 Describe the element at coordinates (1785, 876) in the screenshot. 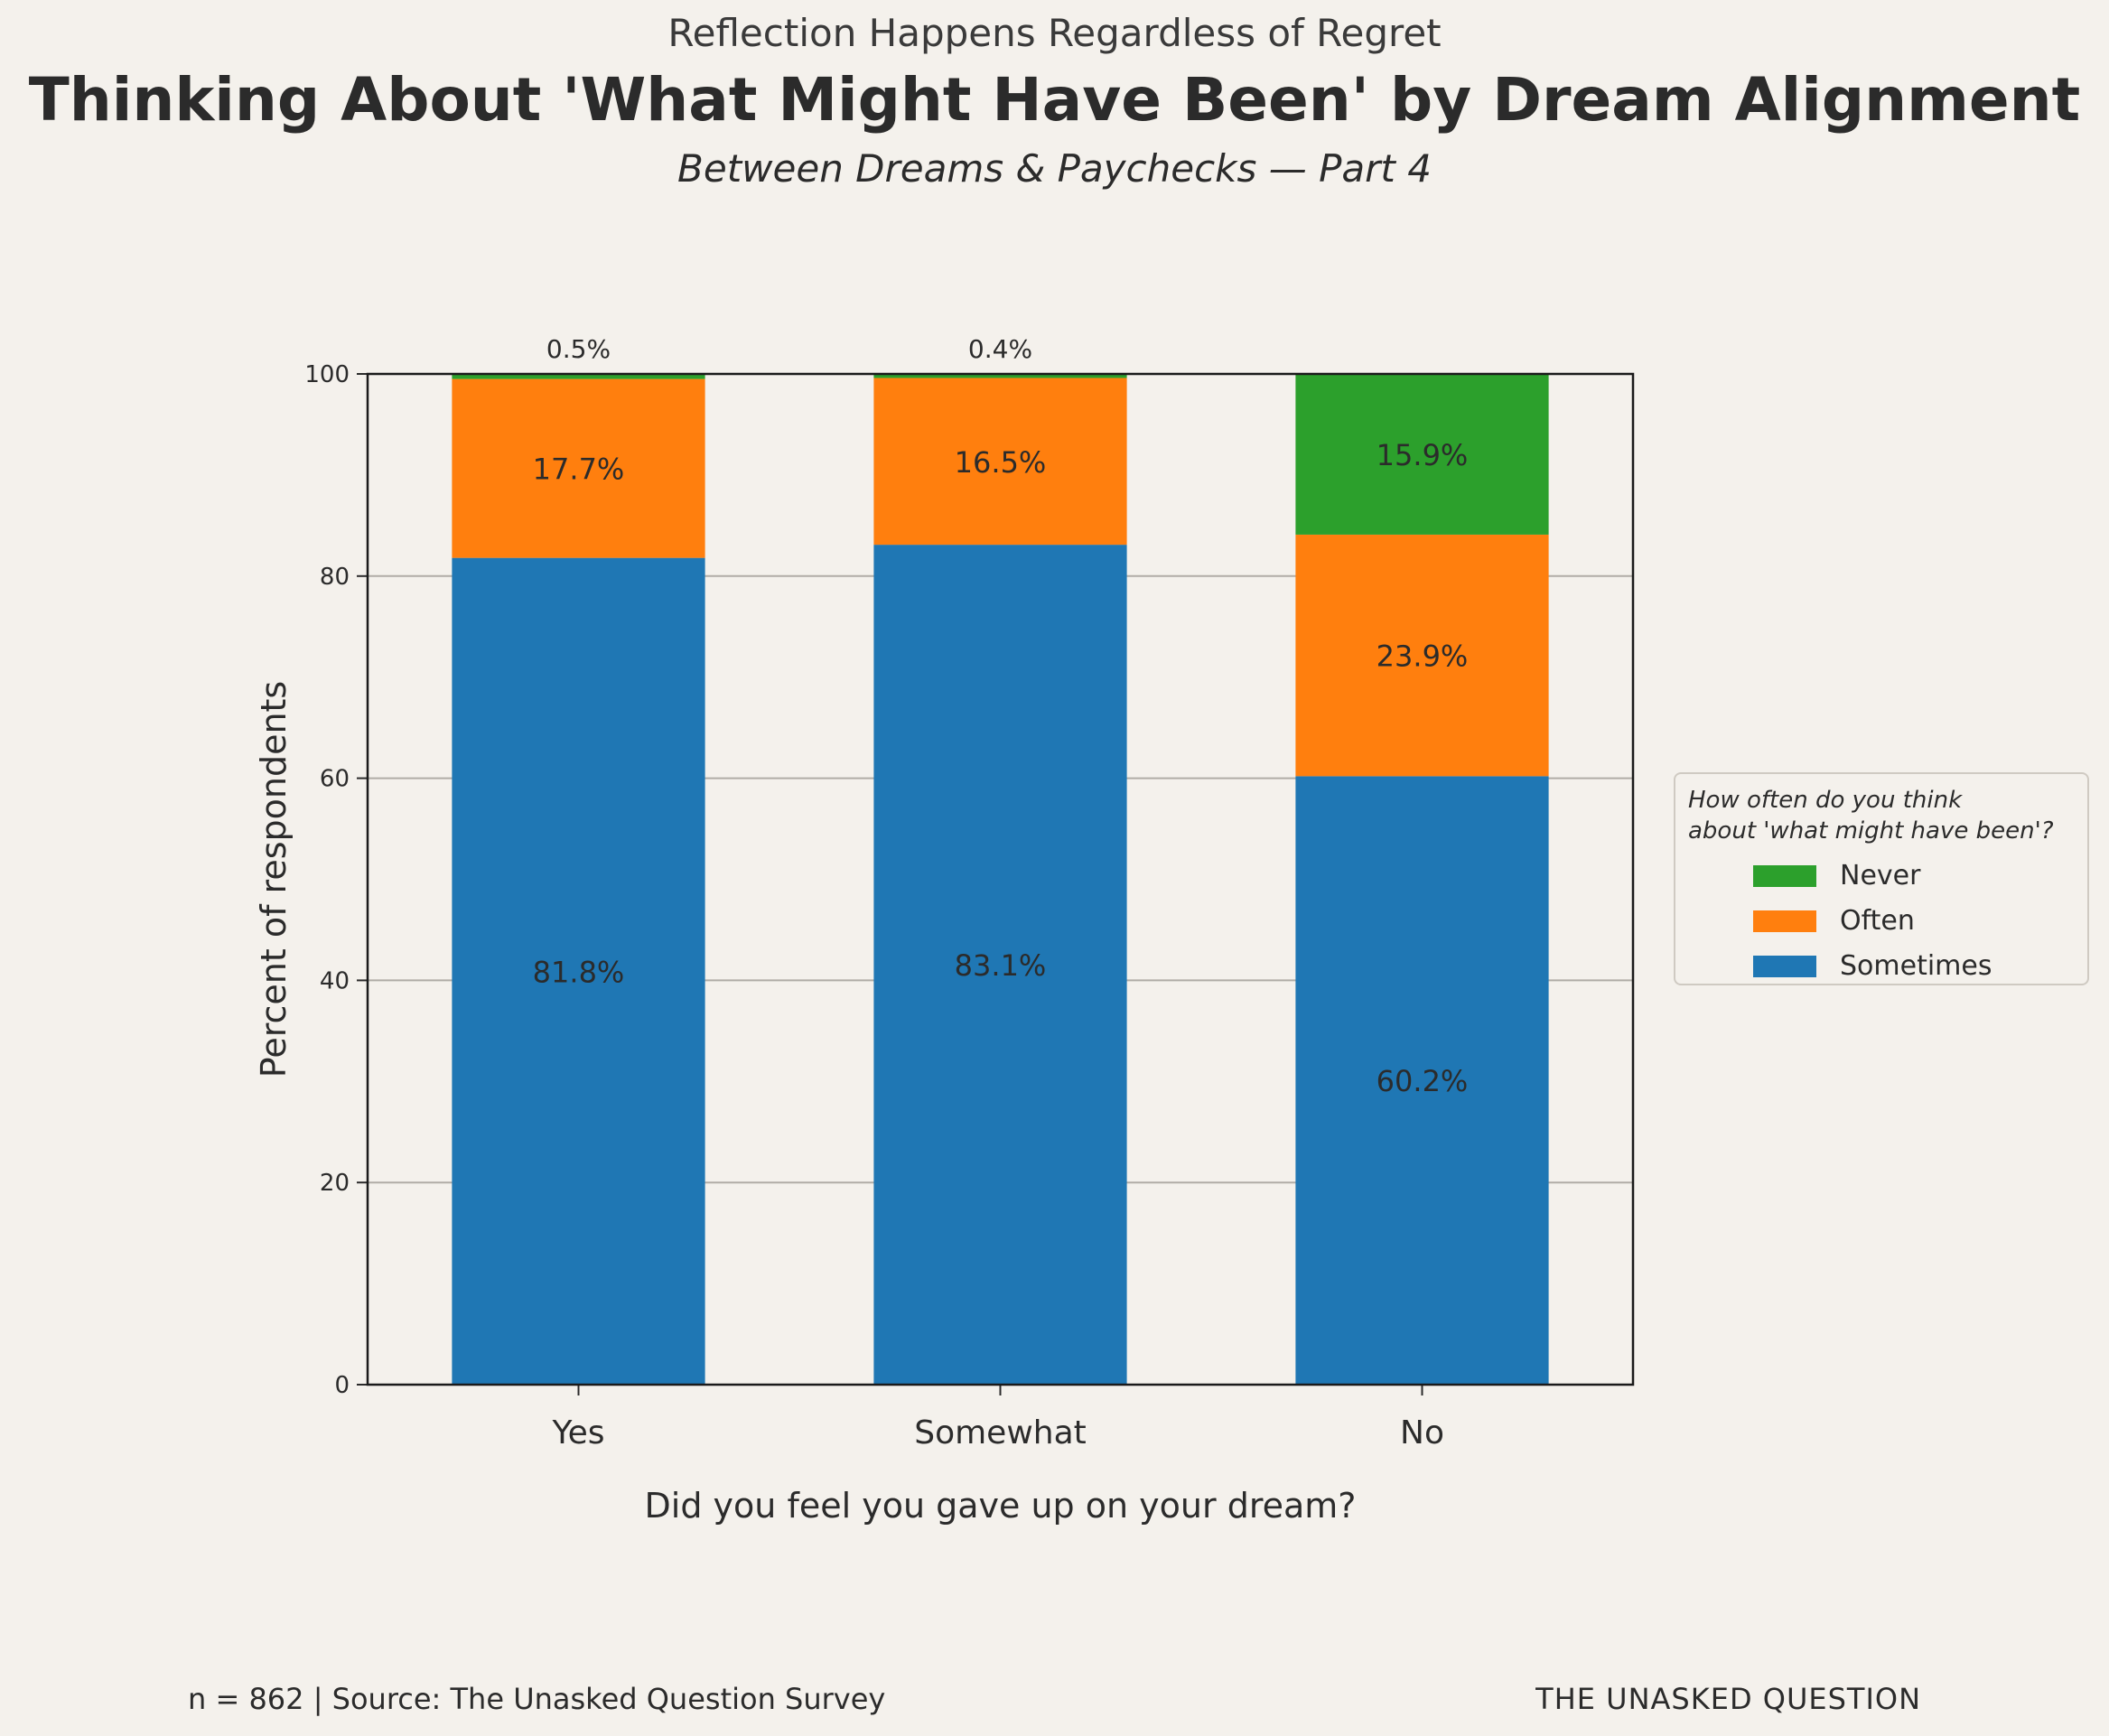

I see `legend-swatch-never` at that location.